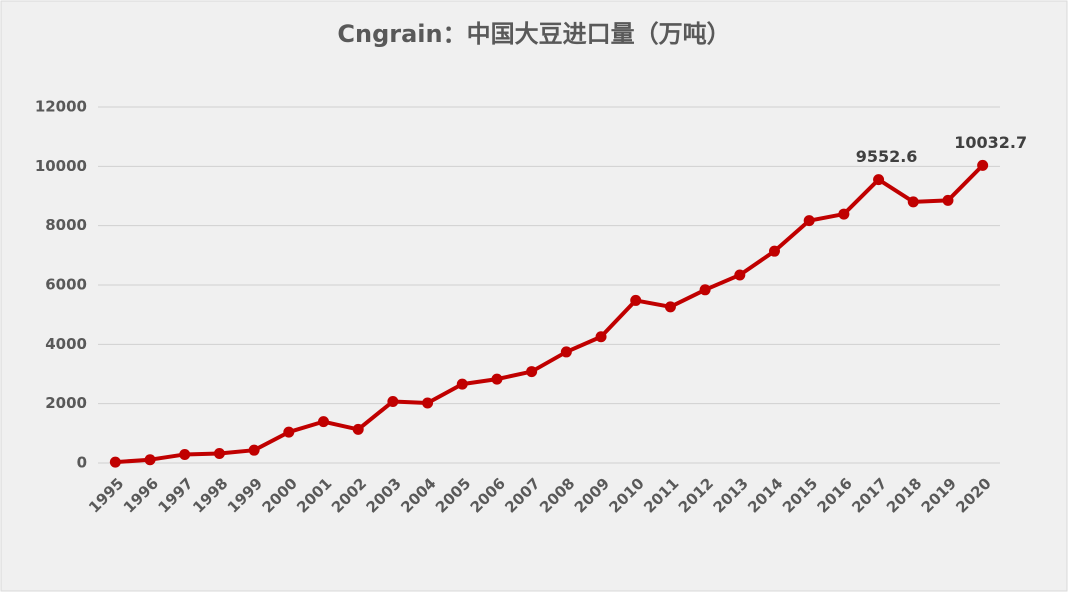 The height and width of the screenshot is (602, 1068). I want to click on y-tick-label: 12000, so click(61, 107).